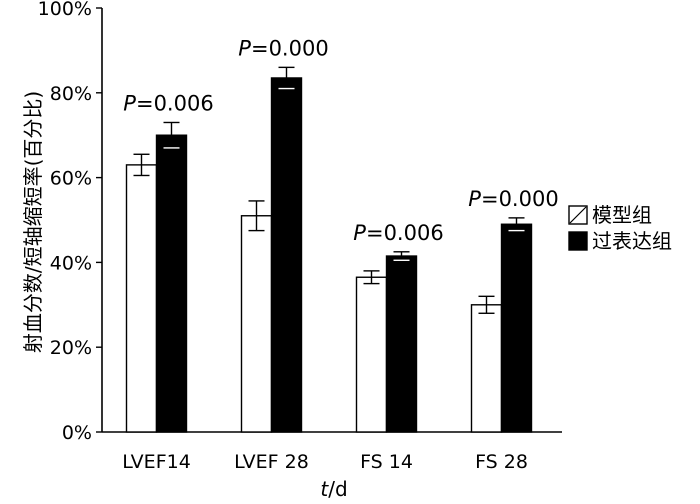 Image resolution: width=700 pixels, height=504 pixels. Describe the element at coordinates (33, 222) in the screenshot. I see `y-axis-label: 射血分数/短轴缩短率(百分比)` at that location.